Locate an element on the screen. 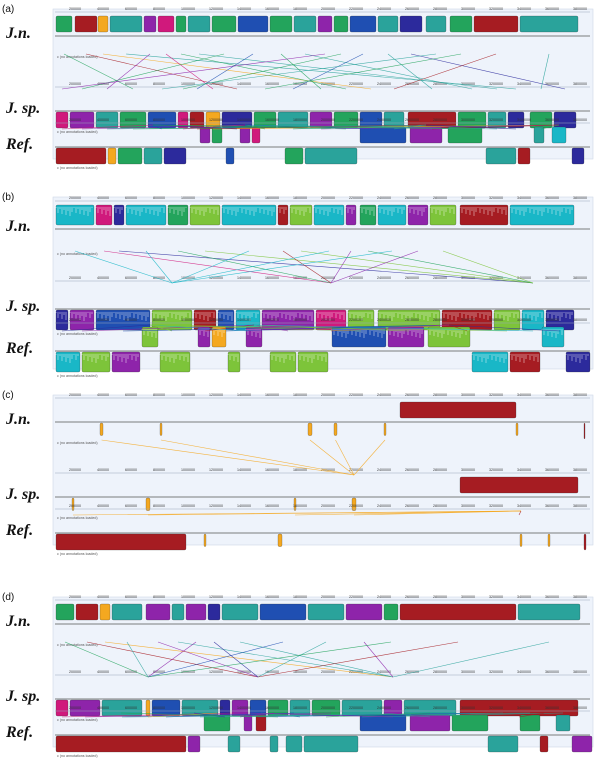 The image size is (599, 761). panel-letter: (b) is located at coordinates (8, 197).